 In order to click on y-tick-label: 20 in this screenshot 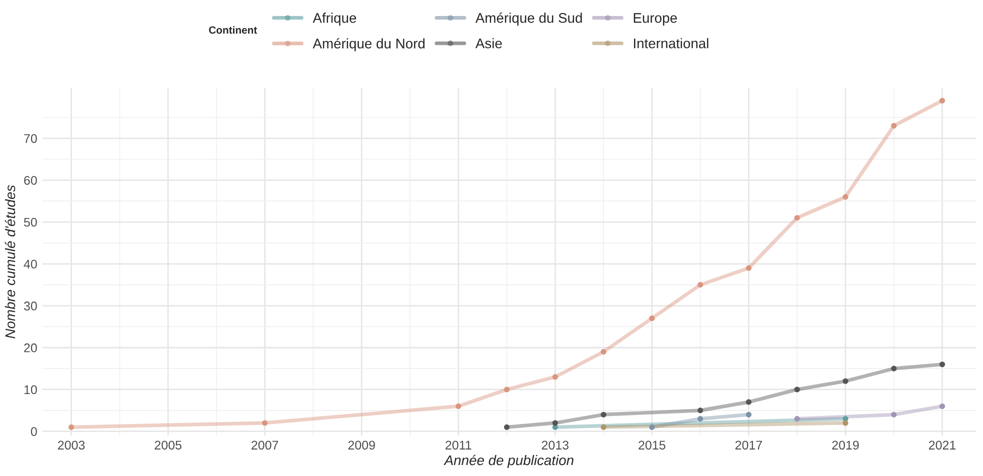, I will do `click(30, 347)`.